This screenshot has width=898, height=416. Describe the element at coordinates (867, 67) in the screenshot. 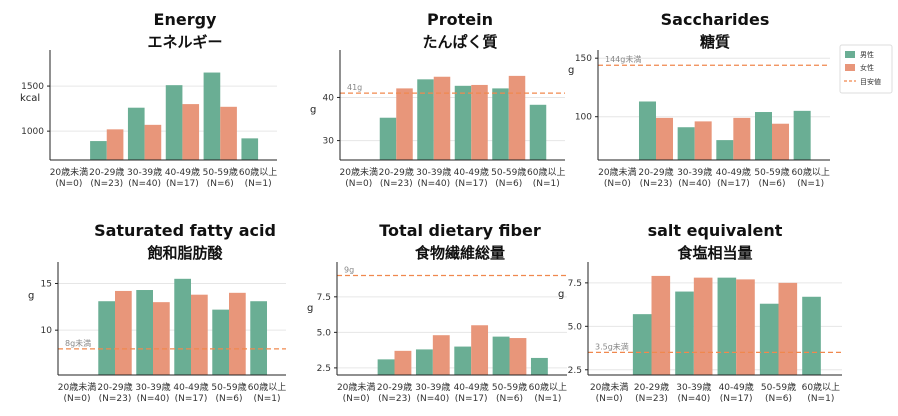

I see `legend-label-female: 女性` at that location.